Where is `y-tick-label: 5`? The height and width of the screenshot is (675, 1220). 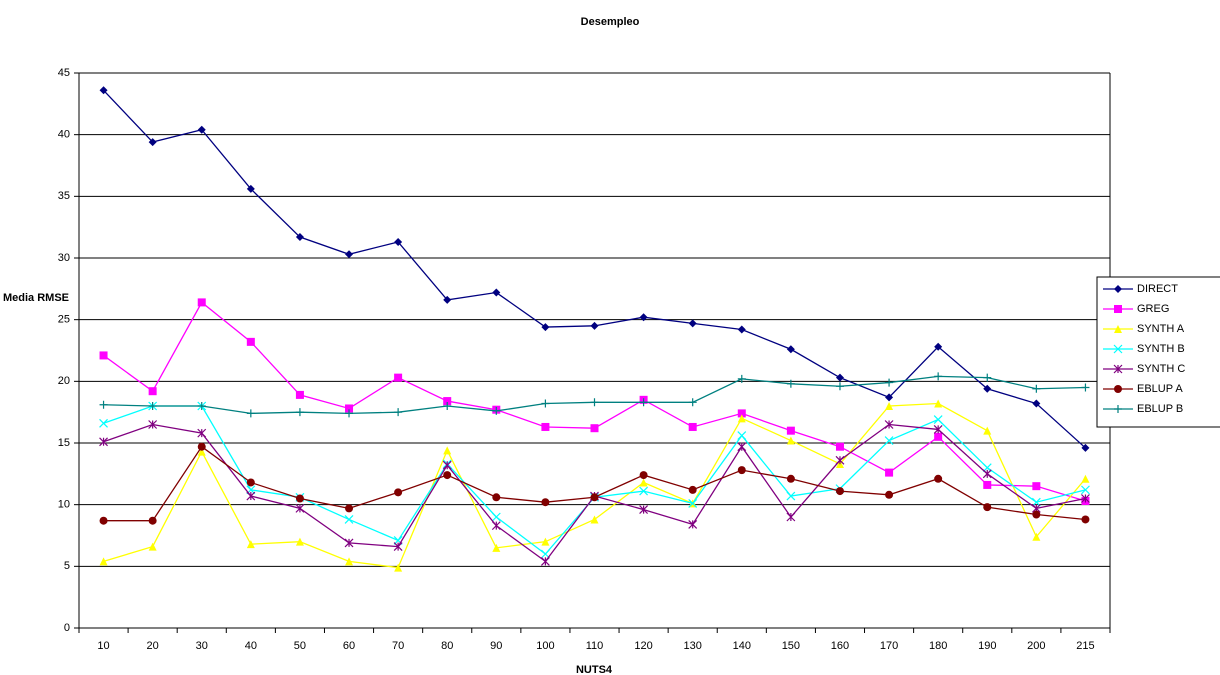
y-tick-label: 5 is located at coordinates (67, 566).